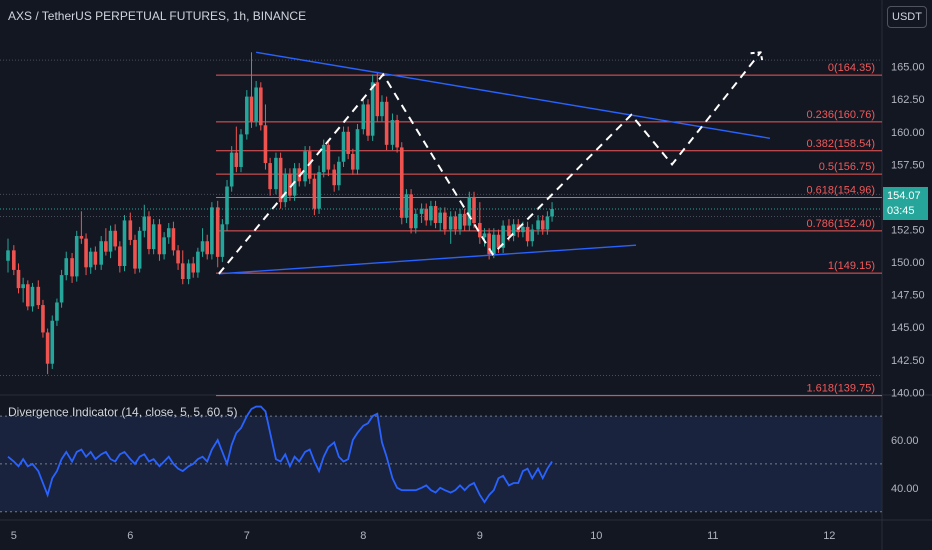 The image size is (932, 550). What do you see at coordinates (908, 328) in the screenshot?
I see `price-tick-label: 145.00` at bounding box center [908, 328].